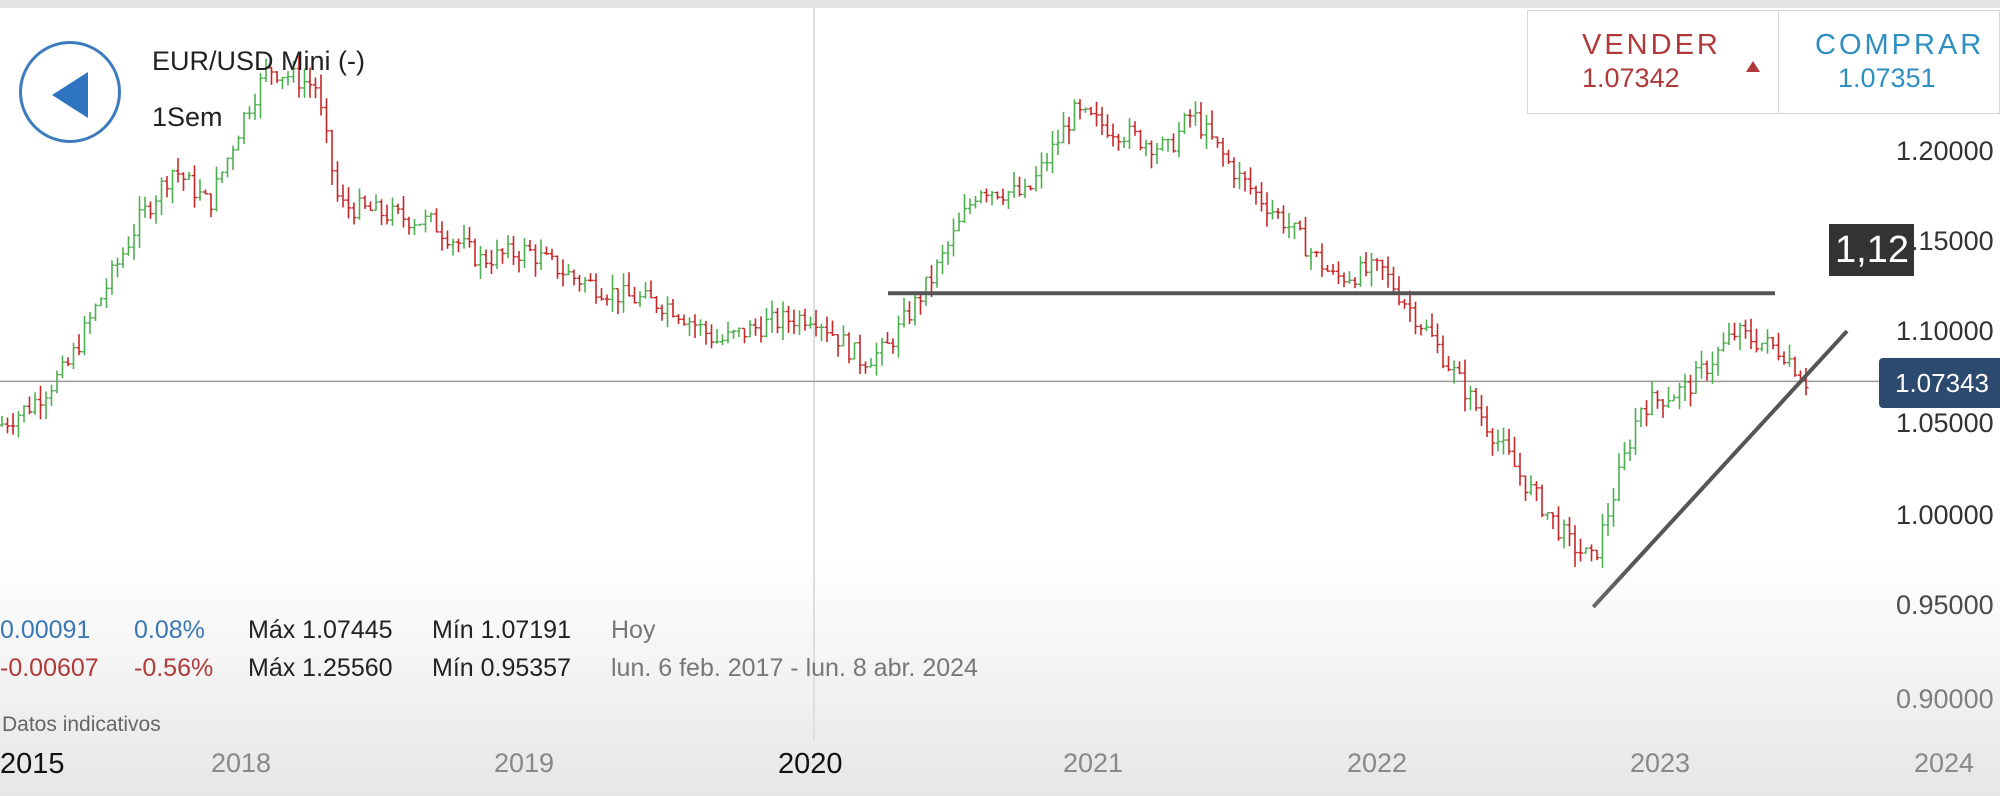 Image resolution: width=2000 pixels, height=796 pixels. Describe the element at coordinates (501, 630) in the screenshot. I see `today-min: Mín 1.07191` at that location.